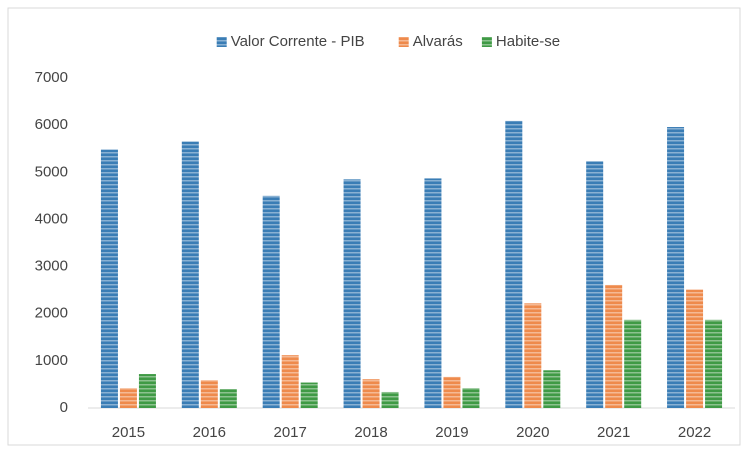 This screenshot has width=749, height=451. What do you see at coordinates (613, 432) in the screenshot?
I see `x-tick-label: 2021` at bounding box center [613, 432].